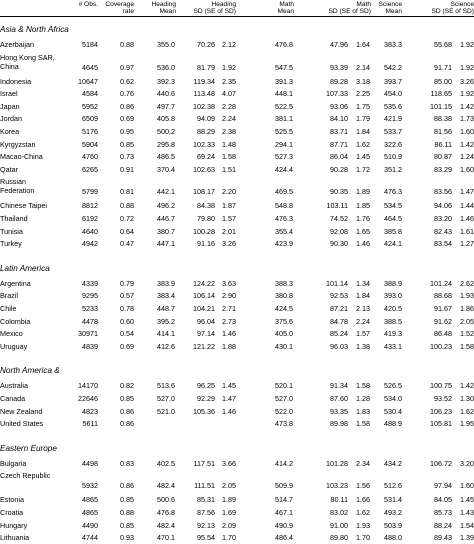 The image size is (474, 544). Describe the element at coordinates (90, 157) in the screenshot. I see `cell-value: 4760` at that location.